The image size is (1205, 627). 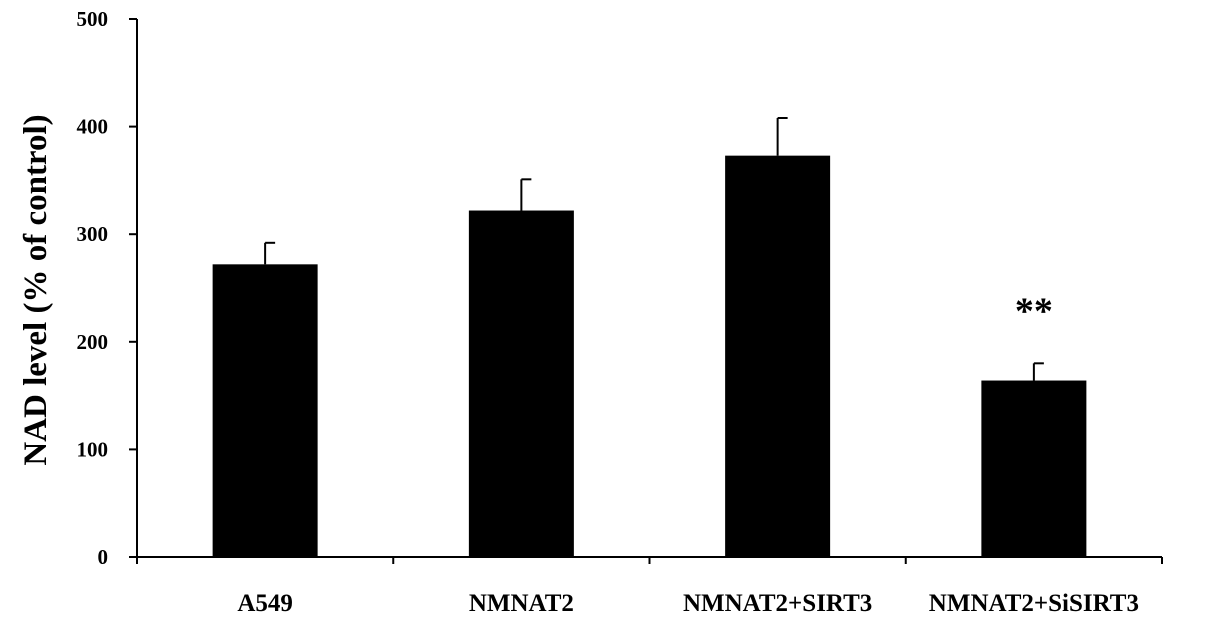 I want to click on x-tick-label: NMNAT2+SIRT3, so click(x=777, y=603).